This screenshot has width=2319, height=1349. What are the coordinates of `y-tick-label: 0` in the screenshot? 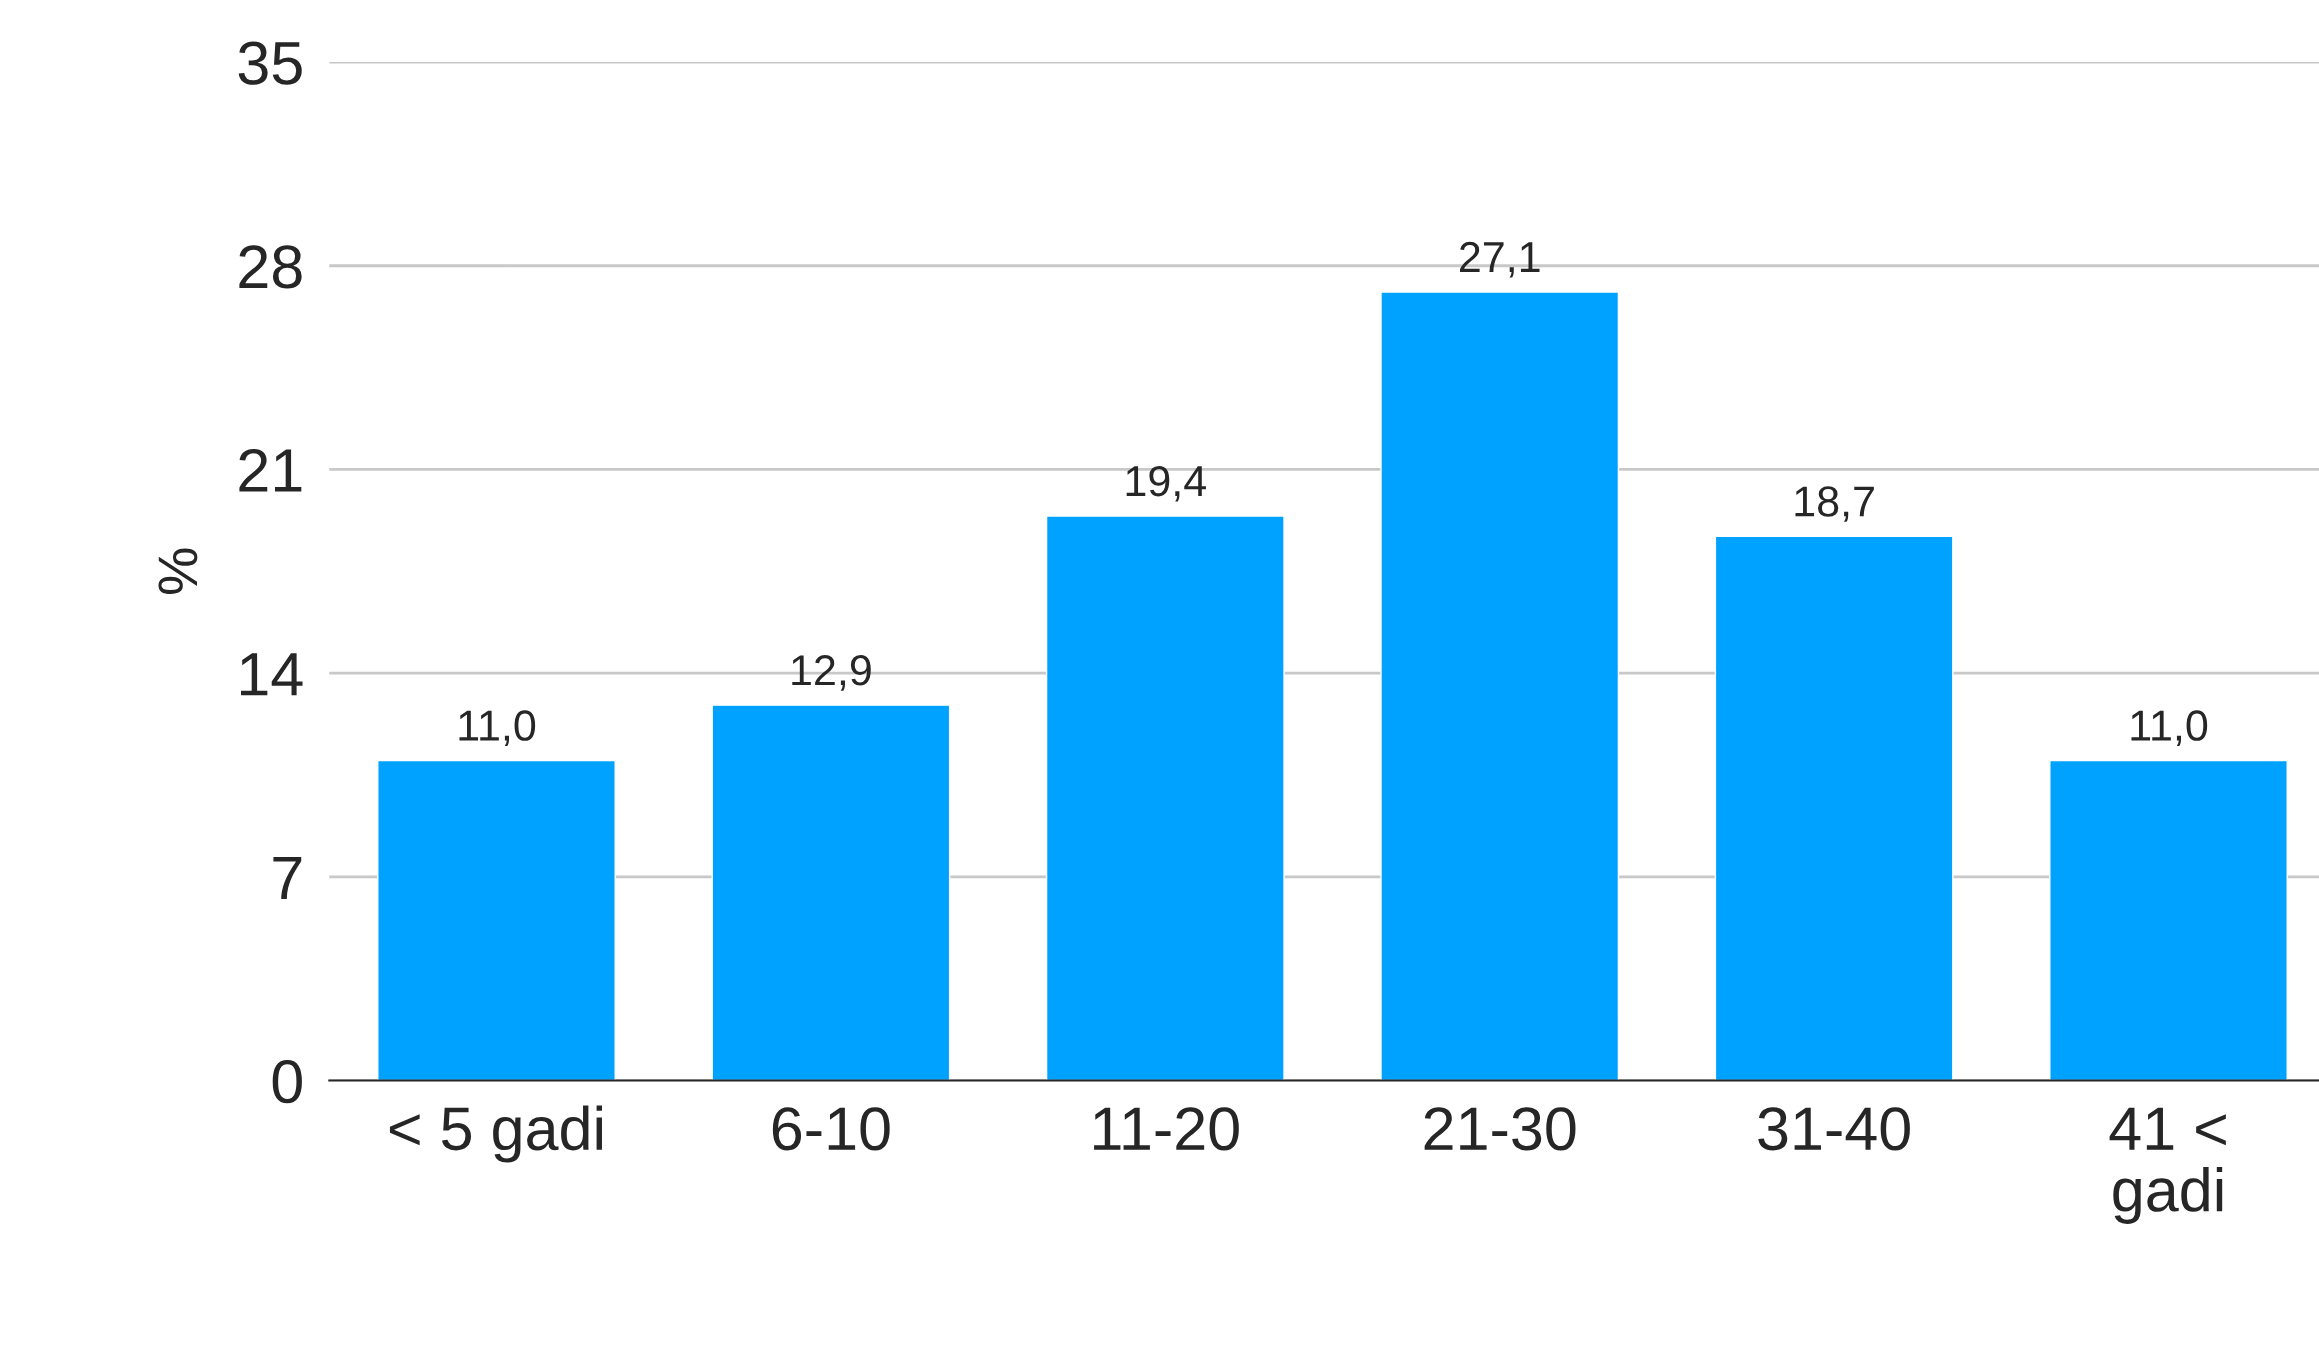 It's located at (287, 1082).